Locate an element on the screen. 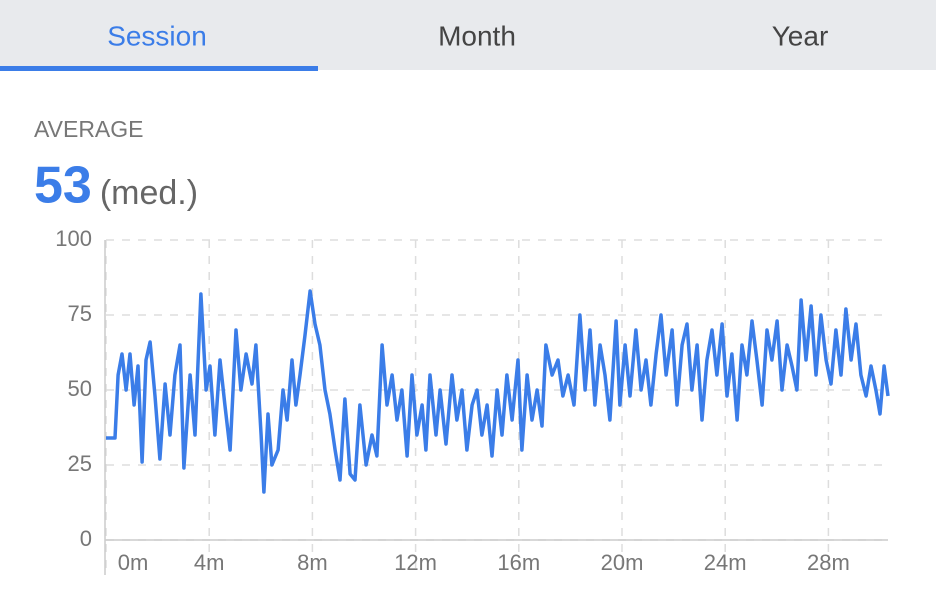  y-tick-label: 25 is located at coordinates (80, 463).